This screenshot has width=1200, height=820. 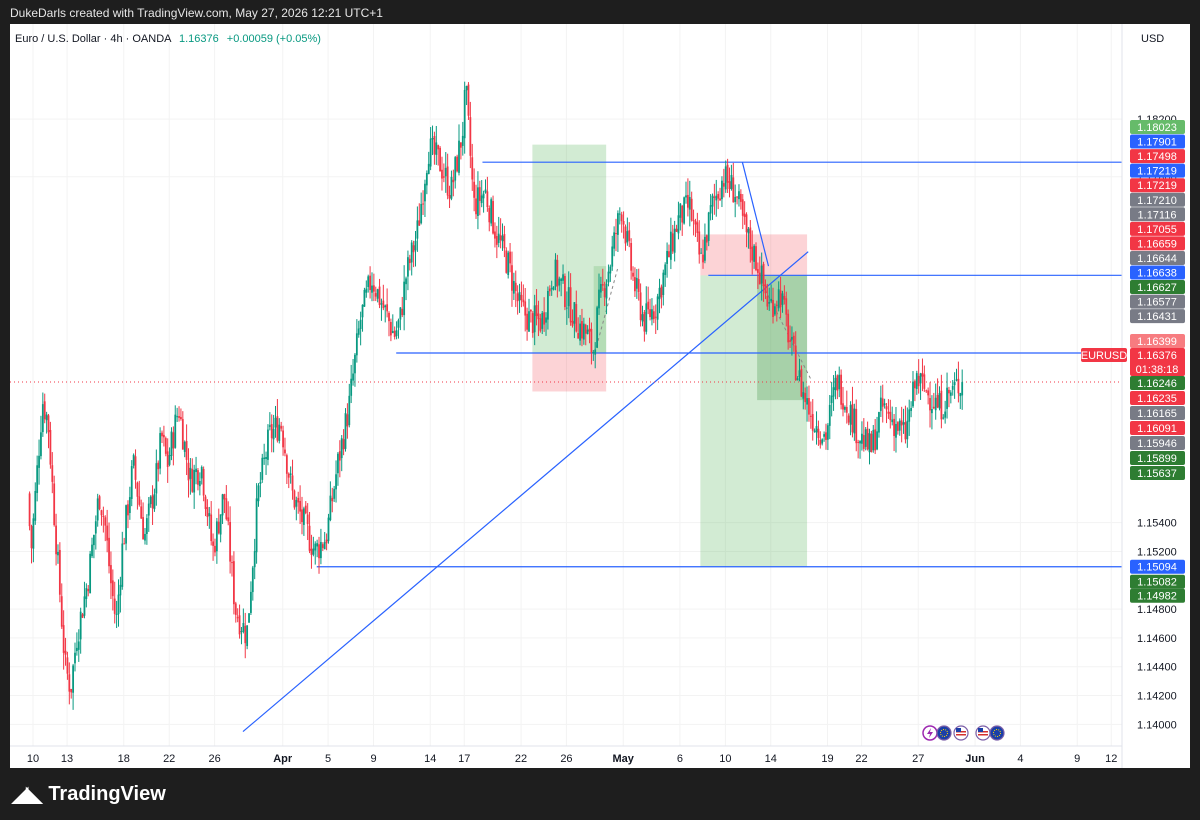 What do you see at coordinates (918, 759) in the screenshot?
I see `time-tick-label: 27` at bounding box center [918, 759].